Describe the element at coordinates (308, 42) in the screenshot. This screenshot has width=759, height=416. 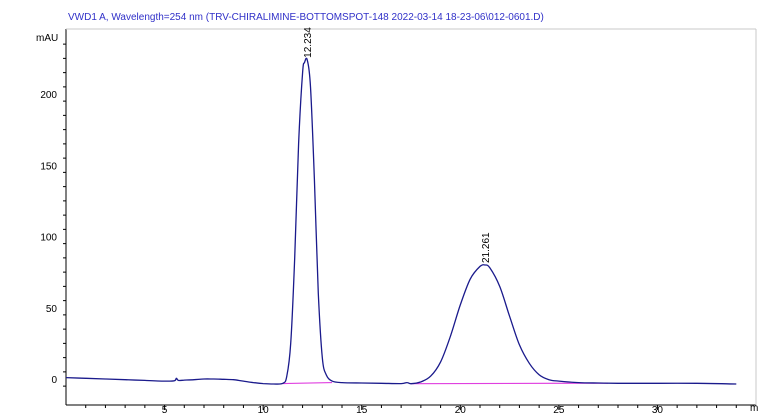
I see `peak-retention-label: 12.234` at that location.